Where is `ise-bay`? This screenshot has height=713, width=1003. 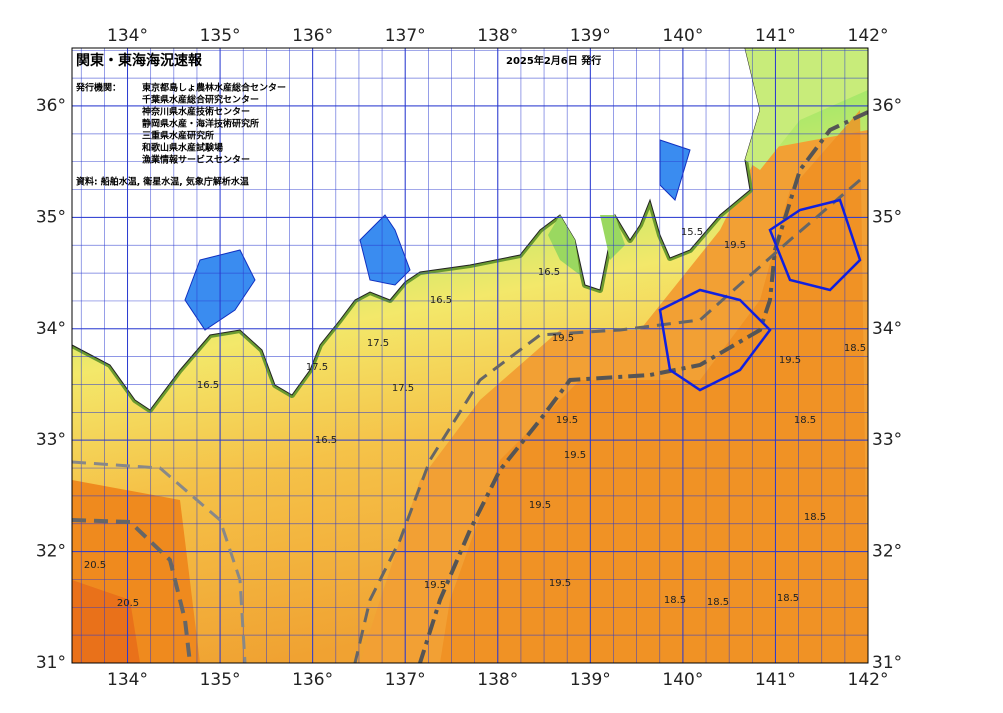 ise-bay is located at coordinates (385, 250).